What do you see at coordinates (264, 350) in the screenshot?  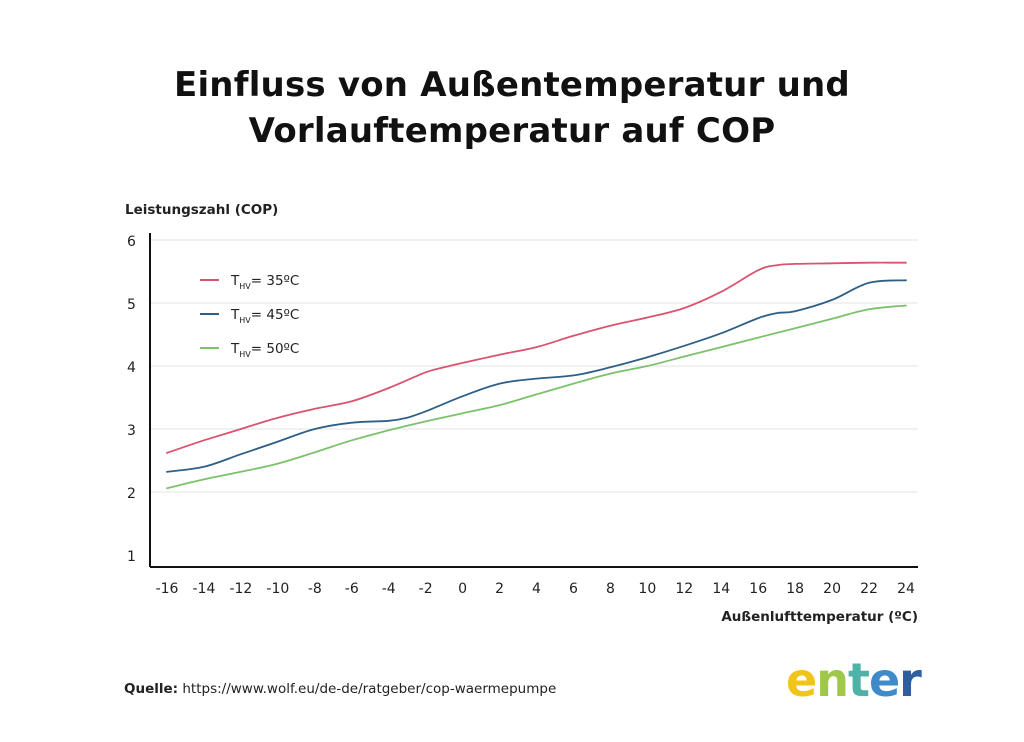 I see `legend-label-3: THV= 50ºC` at bounding box center [264, 350].